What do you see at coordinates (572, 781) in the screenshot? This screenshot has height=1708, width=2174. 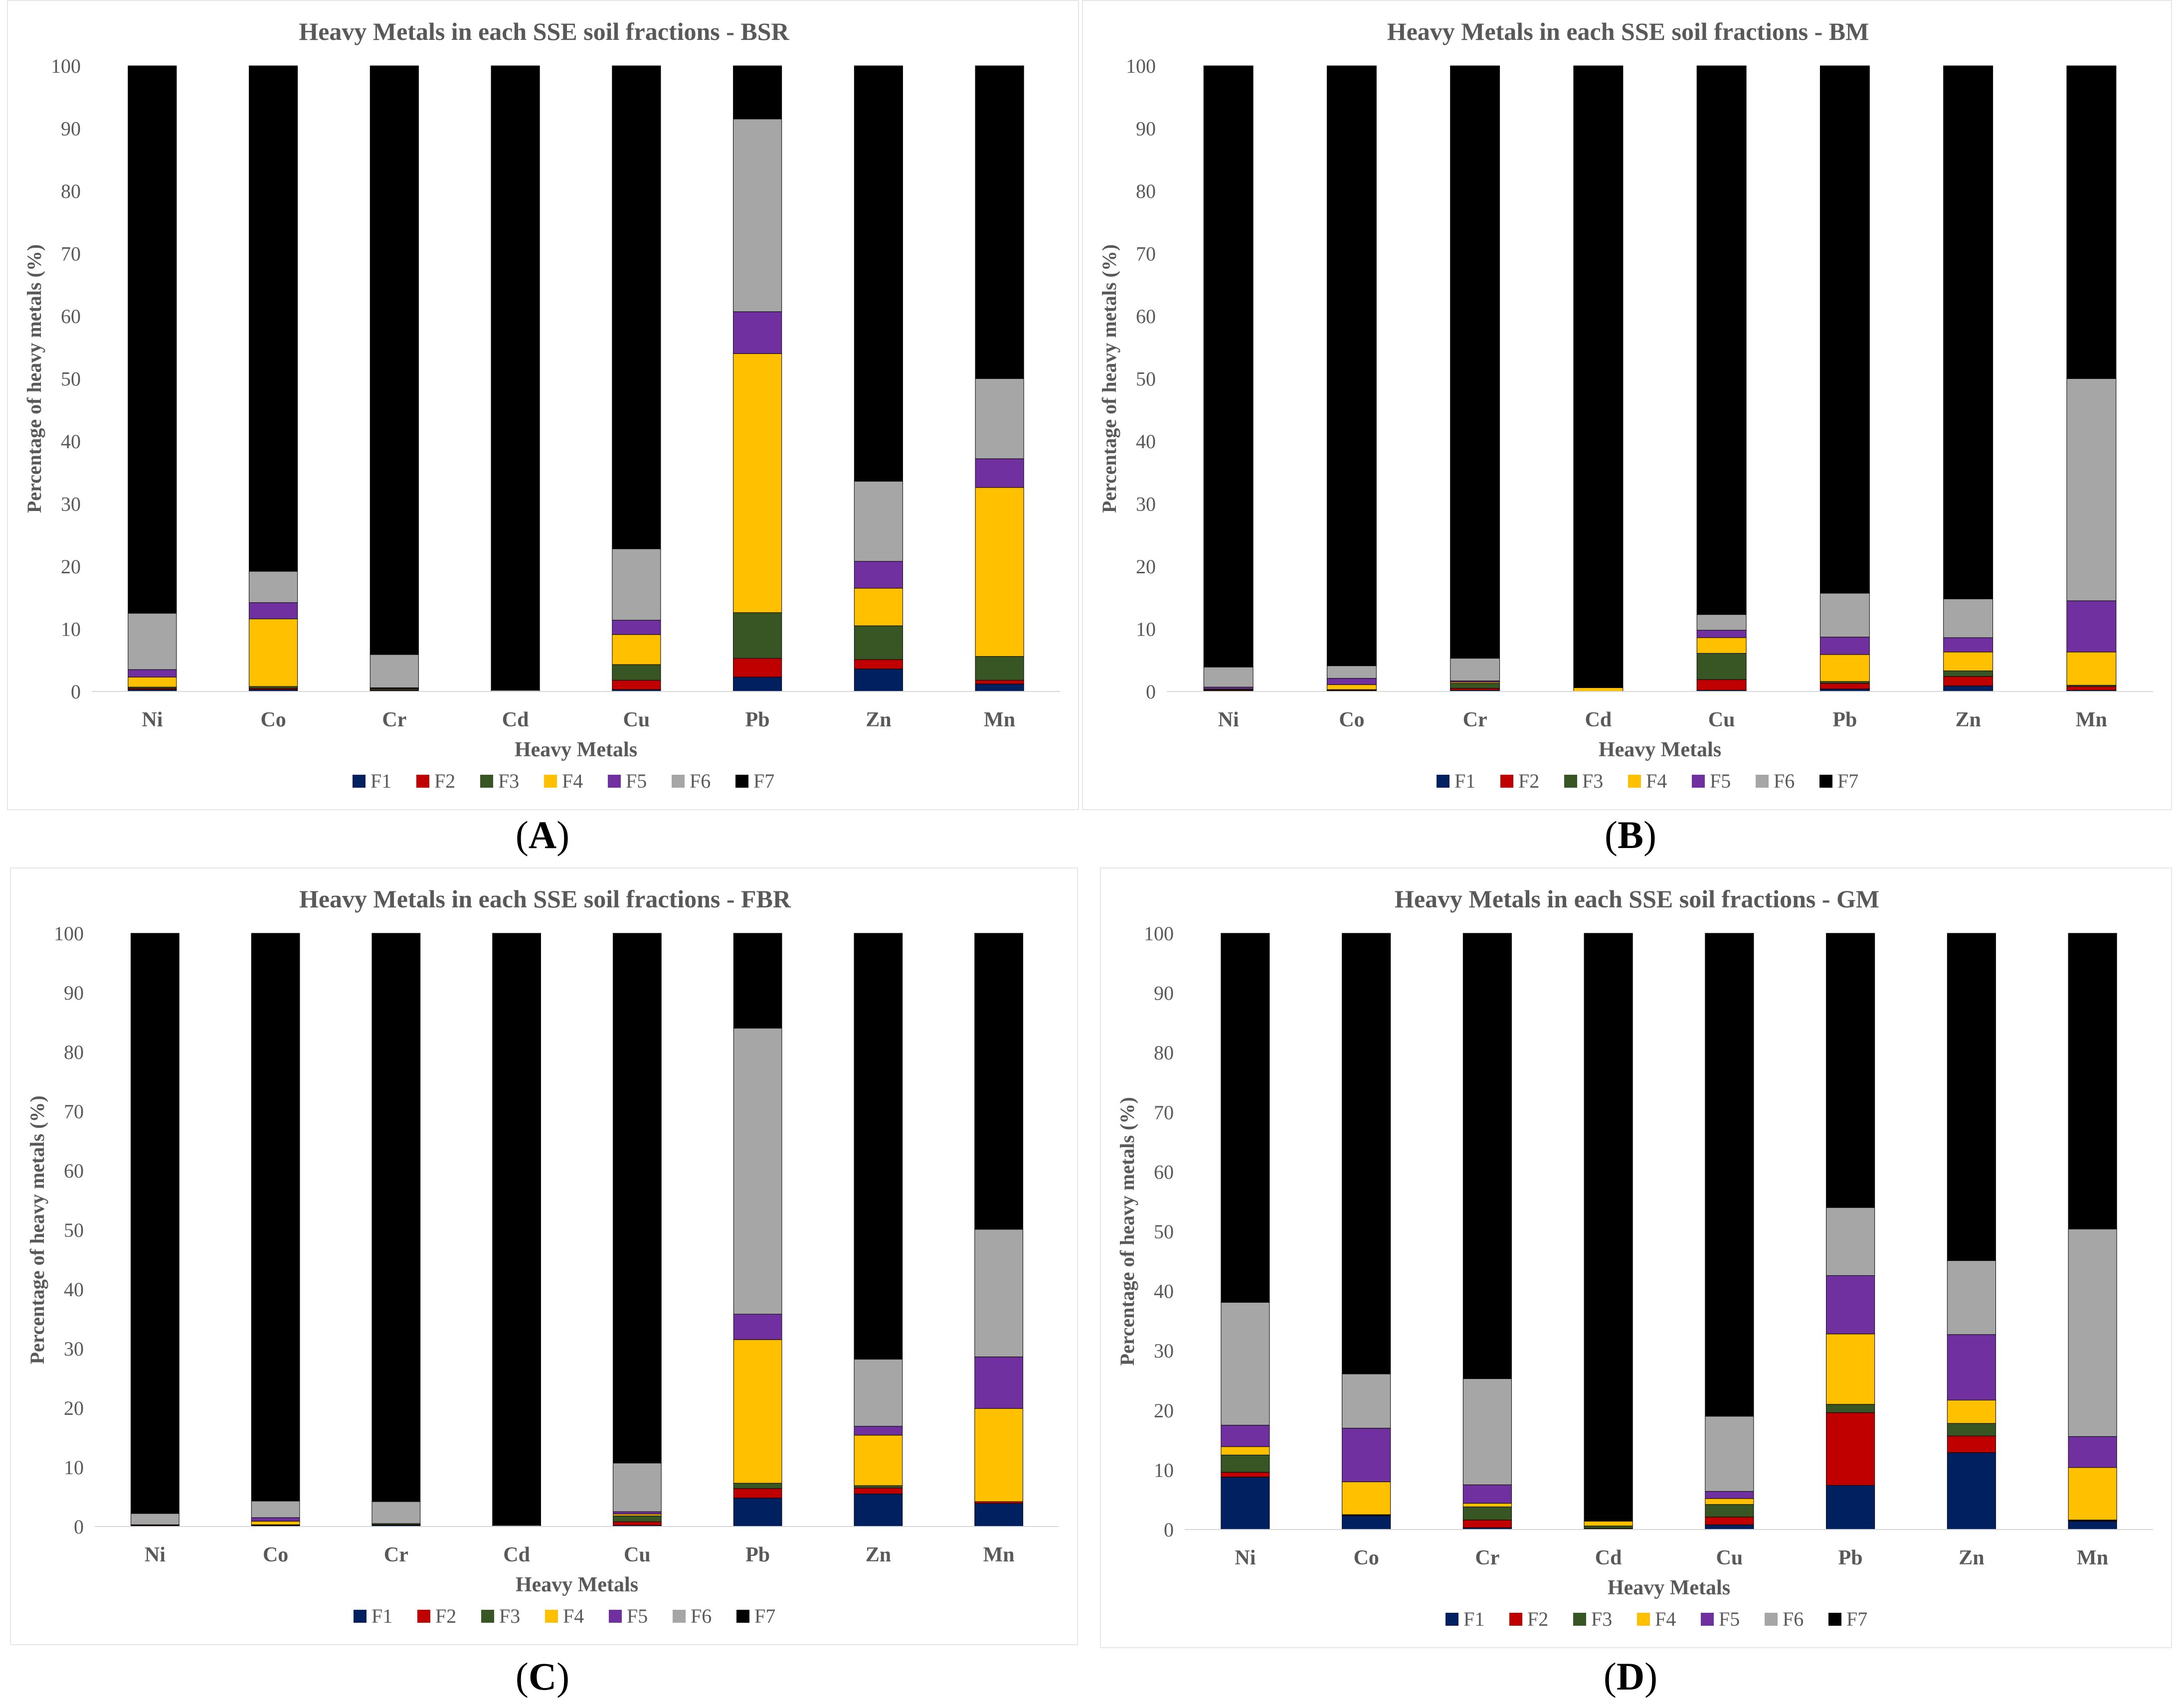 I see `legend-label-f4: F4` at bounding box center [572, 781].